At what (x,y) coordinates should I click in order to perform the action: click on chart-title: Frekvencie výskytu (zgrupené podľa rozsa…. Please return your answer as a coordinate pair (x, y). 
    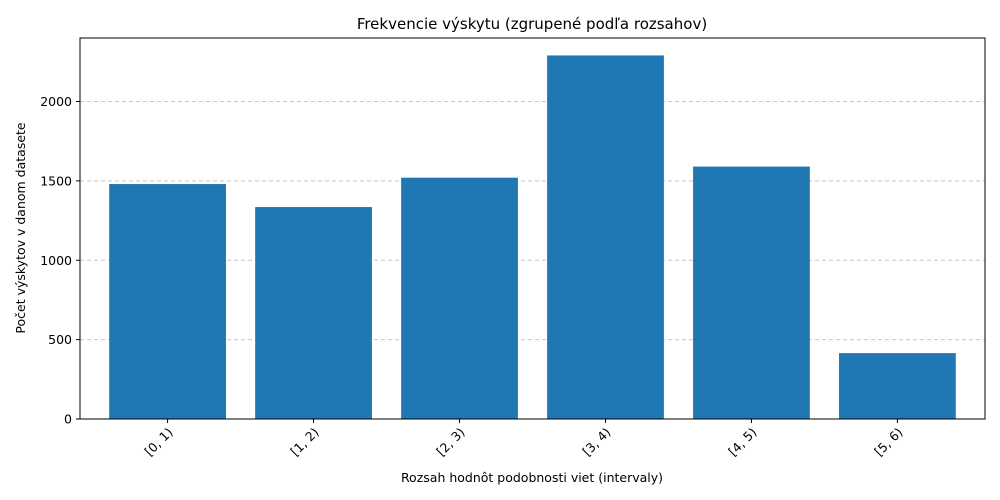
    Looking at the image, I should click on (532, 24).